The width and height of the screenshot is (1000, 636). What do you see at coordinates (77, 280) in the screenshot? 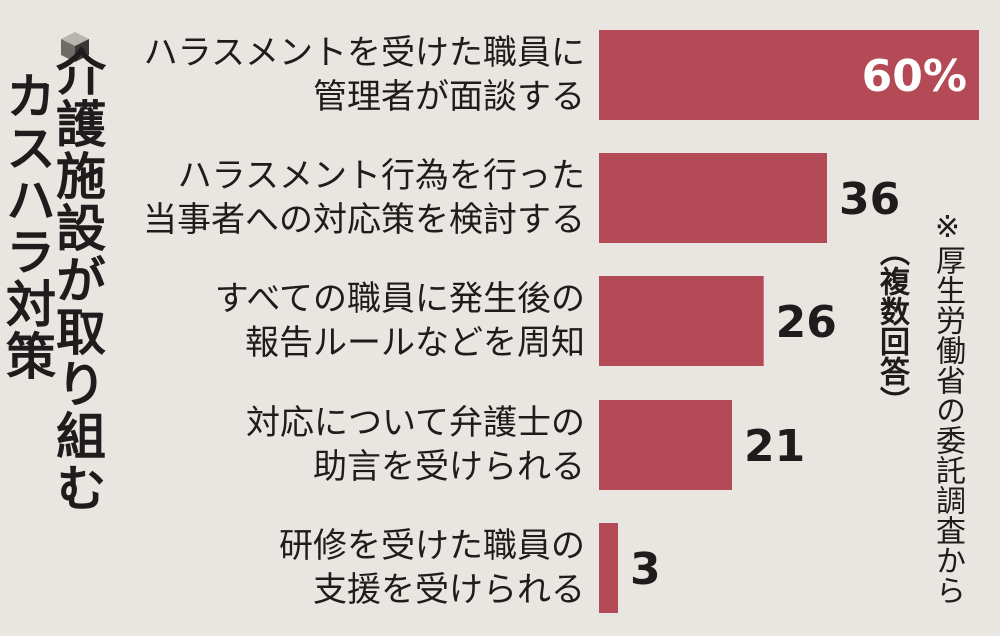
I see `chart-title: 介護施設が取り組む` at bounding box center [77, 280].